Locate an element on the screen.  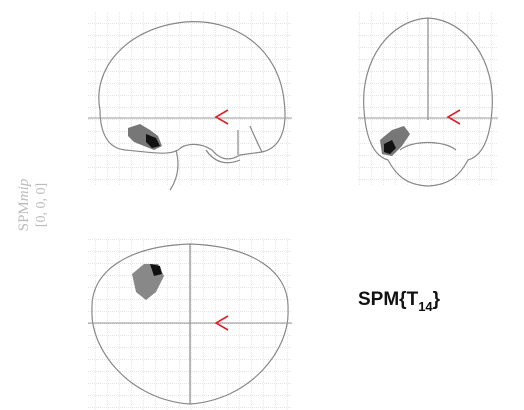
coronal-view is located at coordinates (428, 99).